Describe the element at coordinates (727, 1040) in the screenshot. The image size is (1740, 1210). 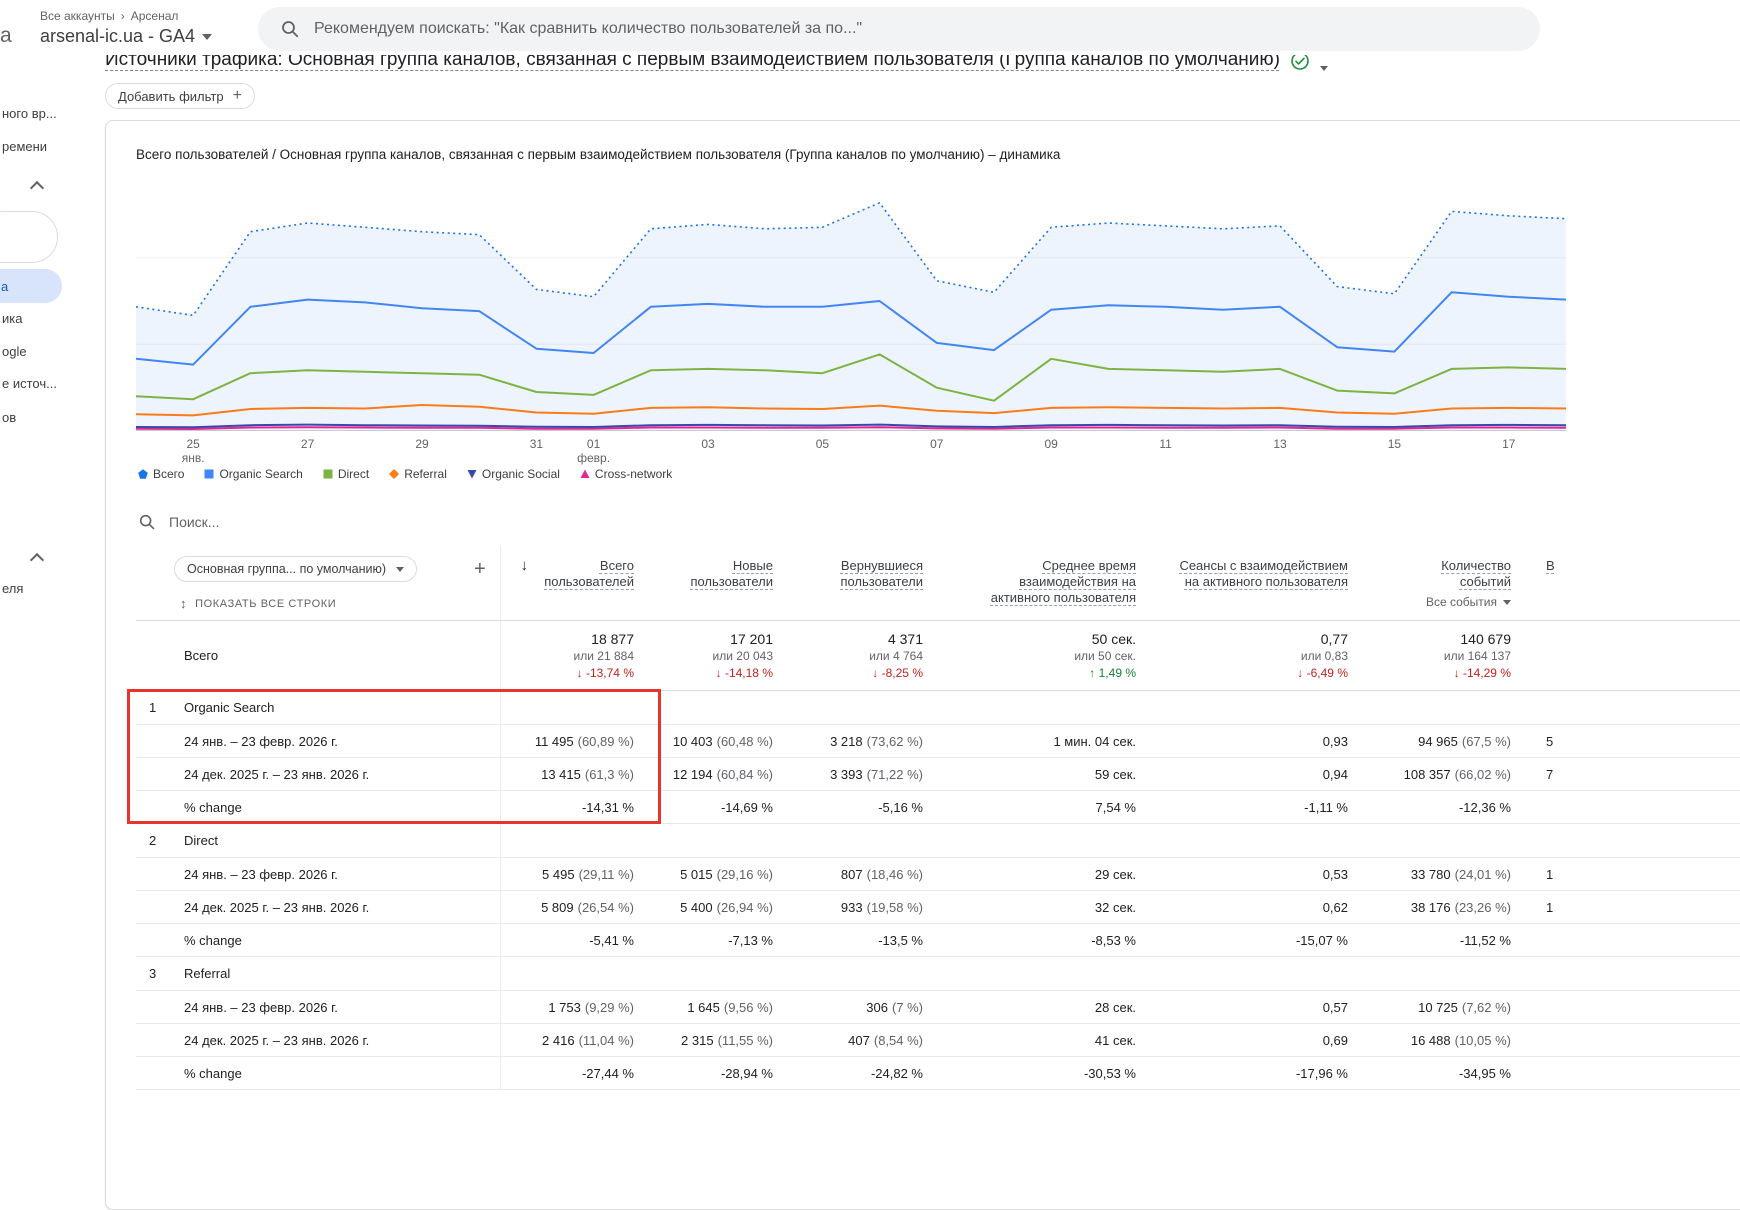
I see `metric-cell: 2 315 (11,55 %)` at that location.